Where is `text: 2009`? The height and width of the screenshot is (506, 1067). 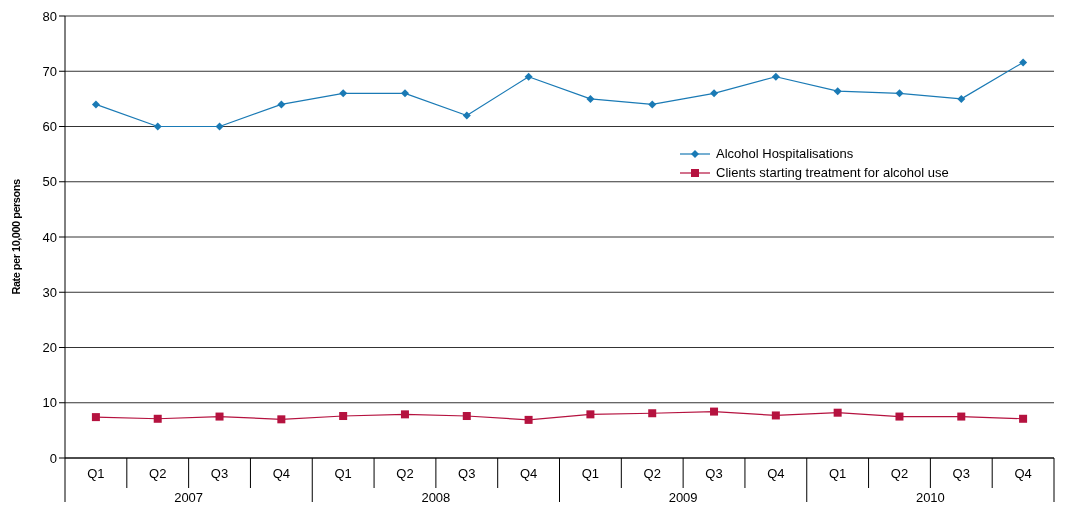
text: 2009 is located at coordinates (683, 497).